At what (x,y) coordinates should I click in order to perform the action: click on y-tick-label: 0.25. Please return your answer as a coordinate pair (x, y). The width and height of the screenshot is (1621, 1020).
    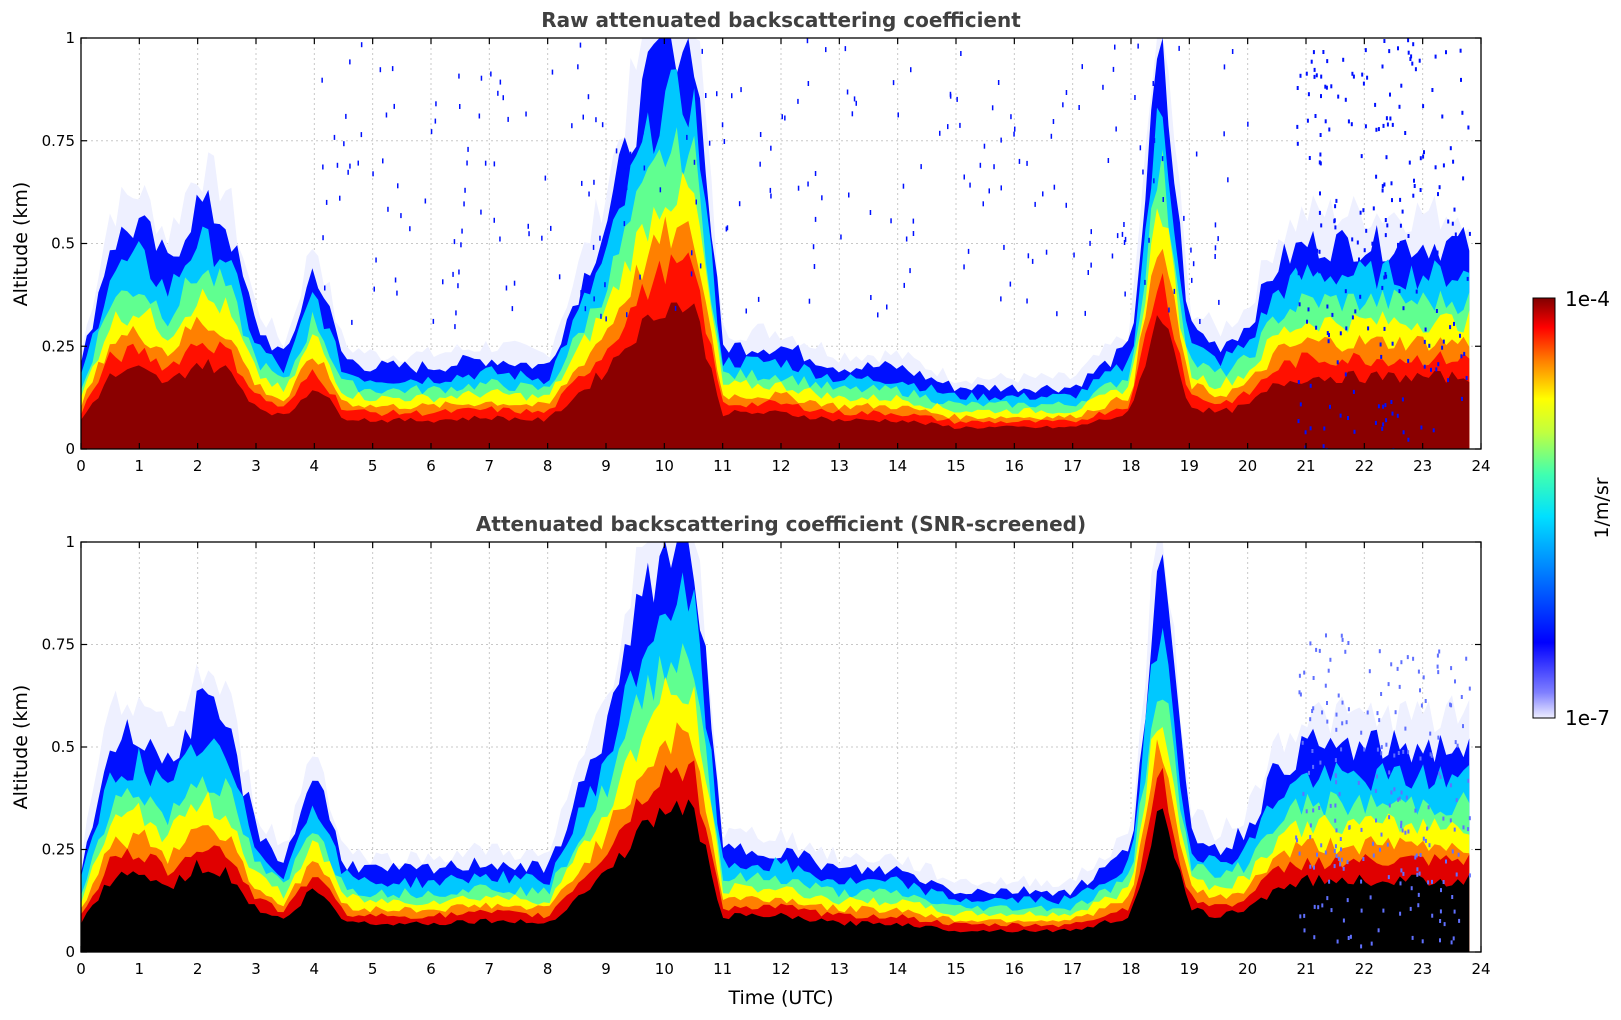
    Looking at the image, I should click on (58, 850).